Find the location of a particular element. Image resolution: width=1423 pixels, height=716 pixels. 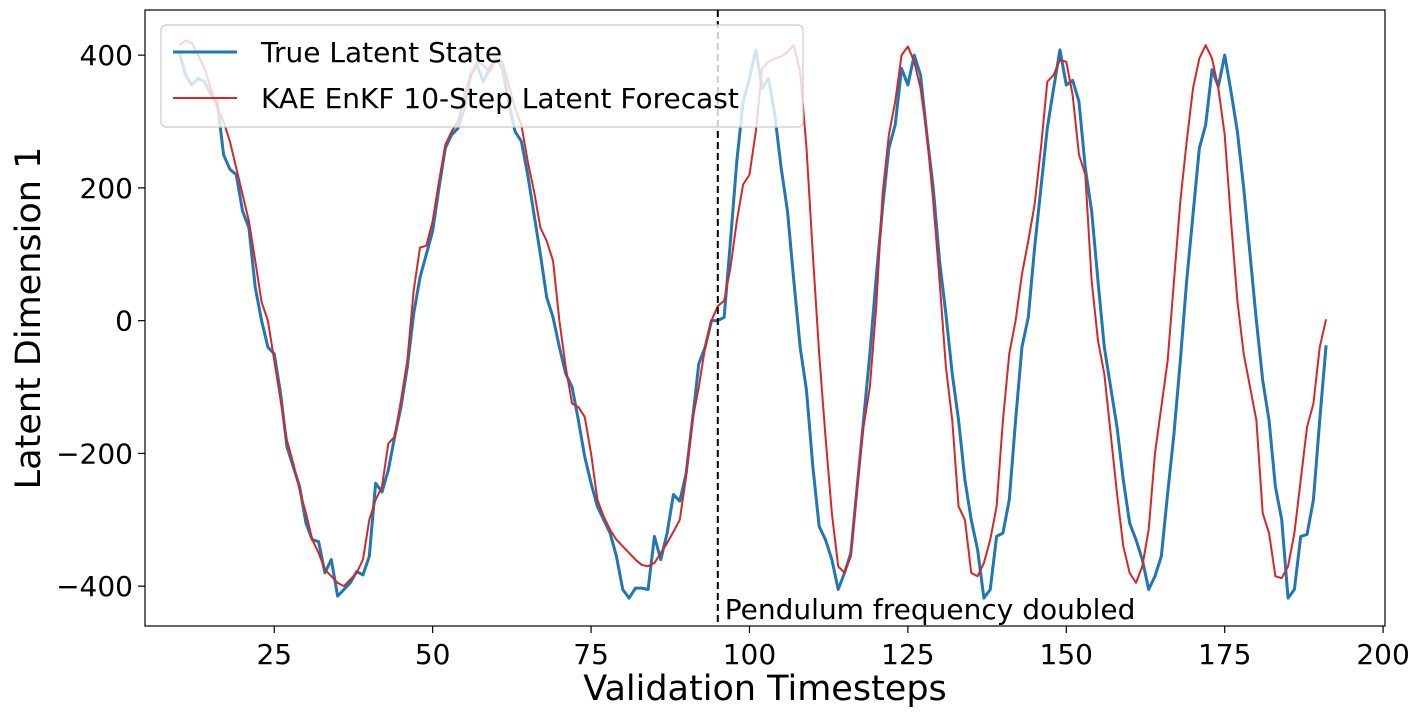

x-tick-label: 125 is located at coordinates (907, 654).